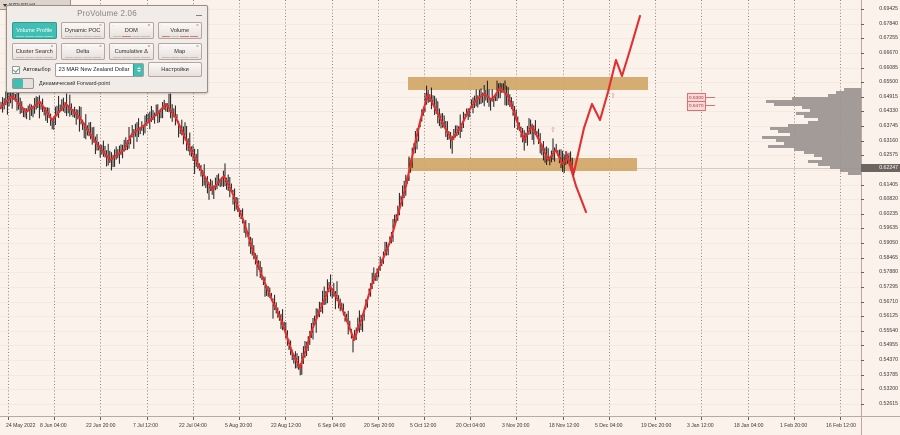 This screenshot has height=435, width=900. What do you see at coordinates (888, 360) in the screenshot?
I see `price-tick-label: 0.54370` at bounding box center [888, 360].